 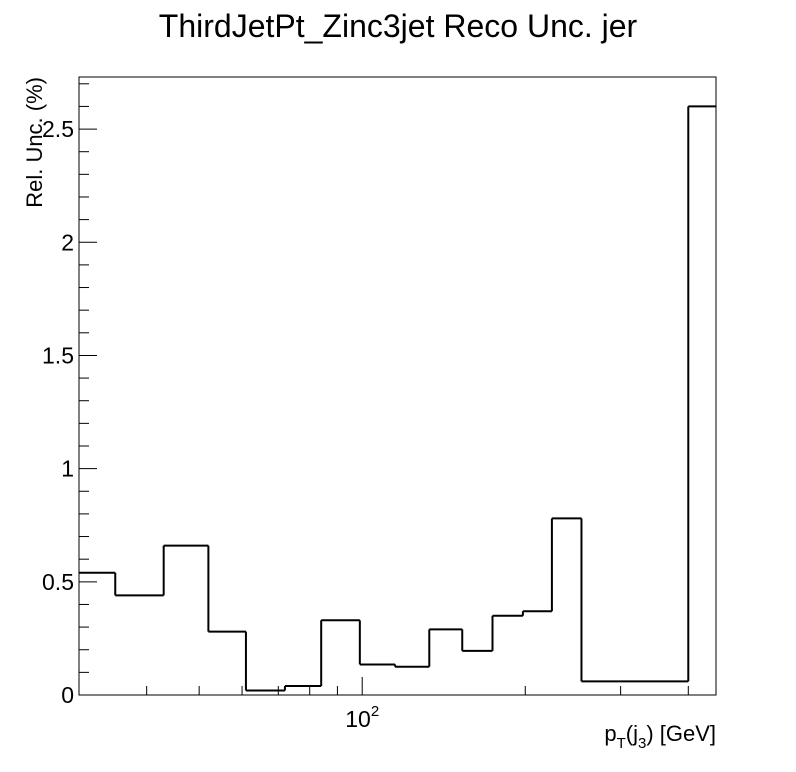 What do you see at coordinates (383, 704) in the screenshot?
I see `x-axis: 102` at bounding box center [383, 704].